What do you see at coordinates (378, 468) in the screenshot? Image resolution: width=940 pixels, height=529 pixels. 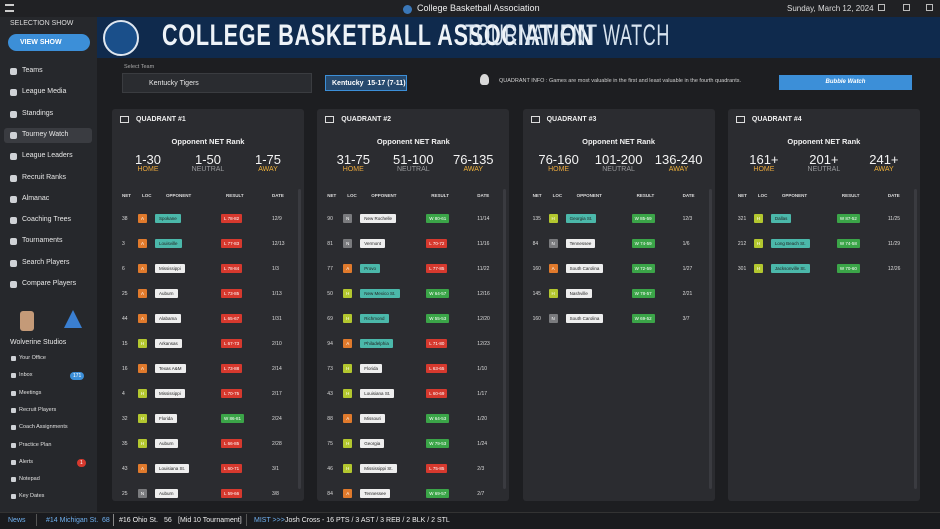 I see `opponent-tag: Mississippi St.` at bounding box center [378, 468].